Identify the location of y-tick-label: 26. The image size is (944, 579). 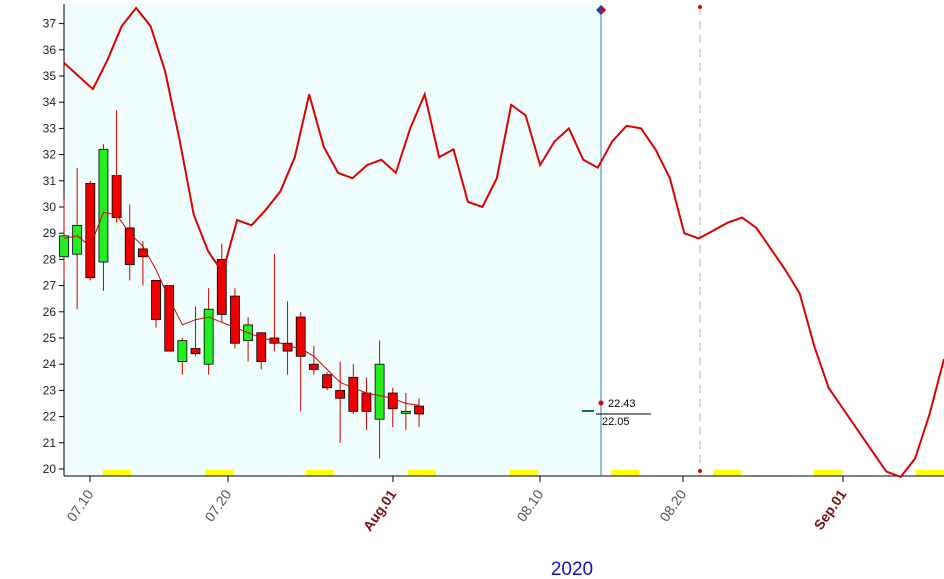
(50, 312).